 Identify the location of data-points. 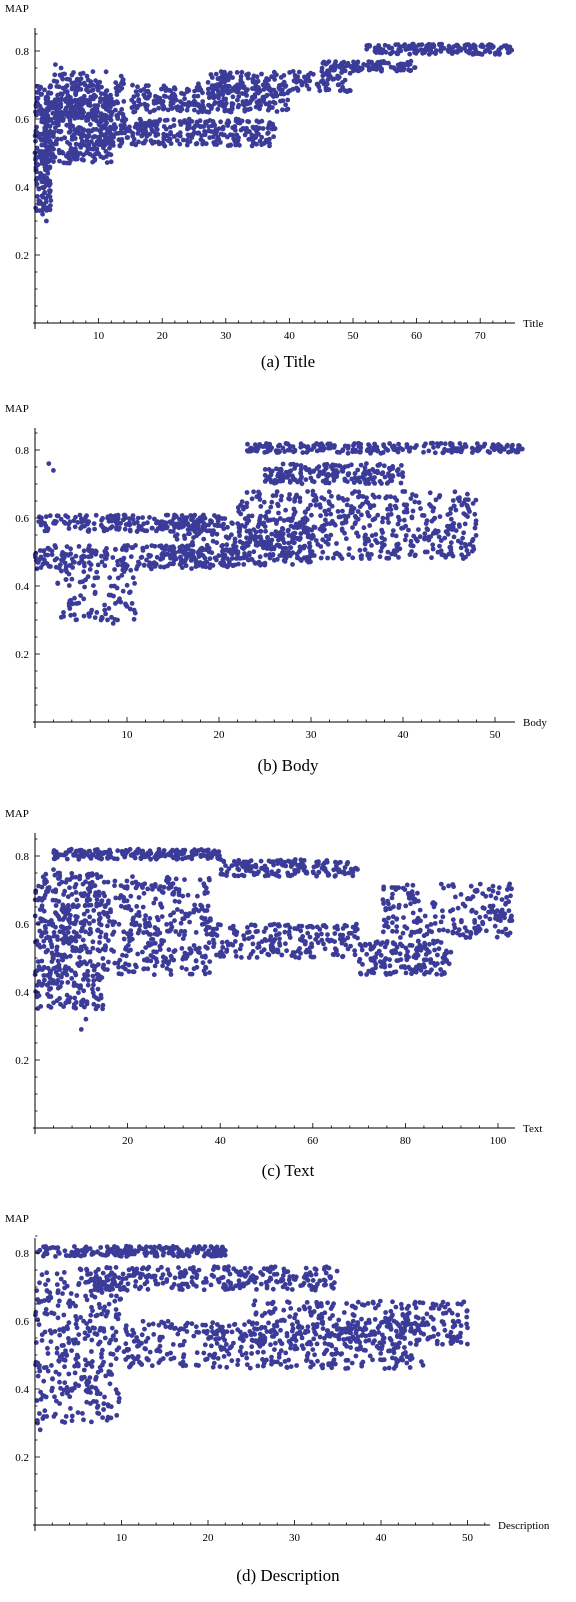
(273, 132).